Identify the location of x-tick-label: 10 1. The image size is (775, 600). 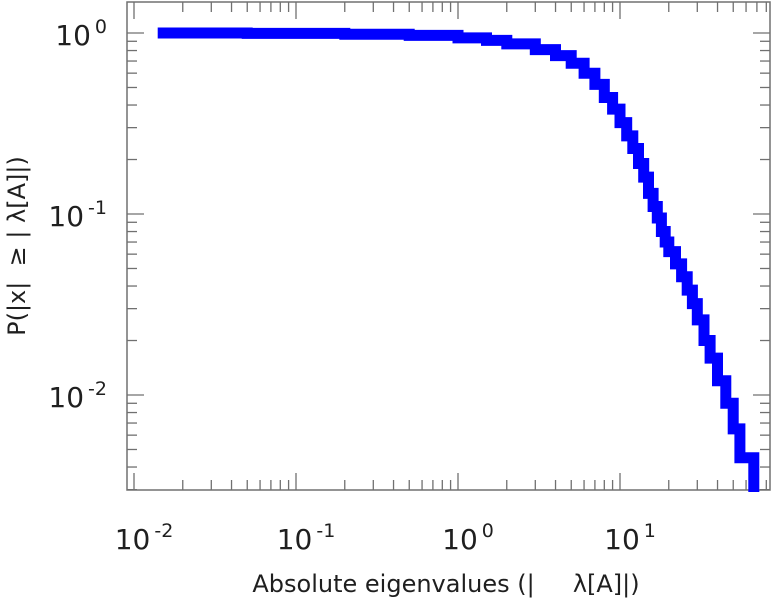
(630, 538).